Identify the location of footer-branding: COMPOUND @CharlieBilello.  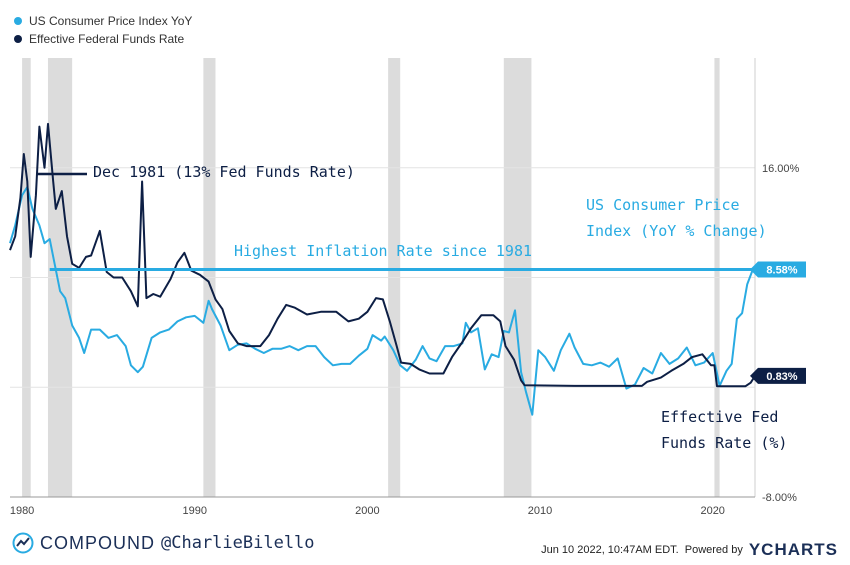
(163, 543).